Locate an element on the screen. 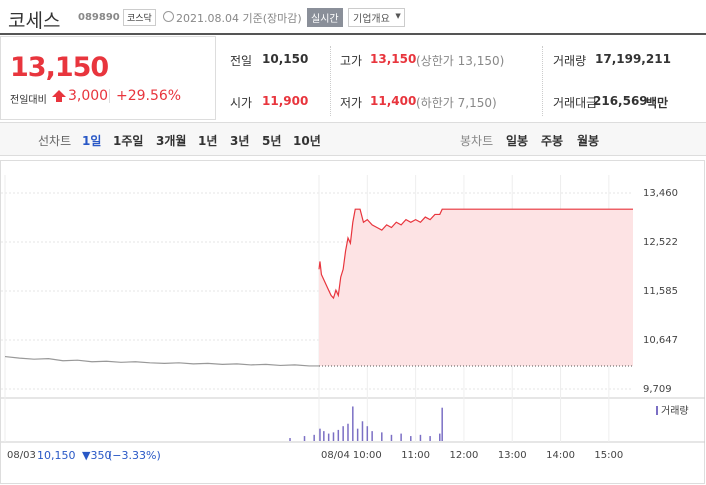 The width and height of the screenshot is (706, 485). date: 2021.08.04 기준(장마감) is located at coordinates (239, 18).